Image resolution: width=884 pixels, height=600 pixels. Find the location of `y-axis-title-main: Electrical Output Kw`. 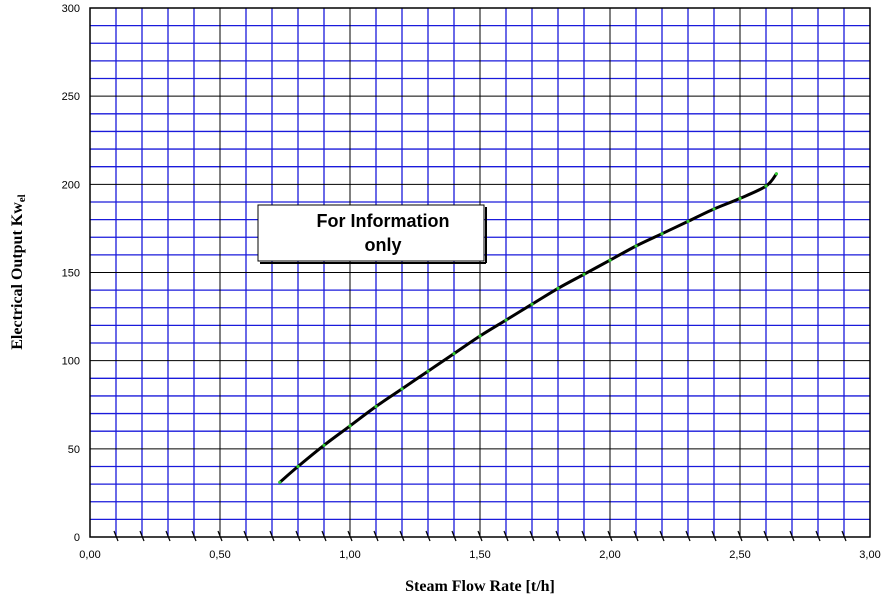

y-axis-title-main: Electrical Output Kw is located at coordinates (17, 276).